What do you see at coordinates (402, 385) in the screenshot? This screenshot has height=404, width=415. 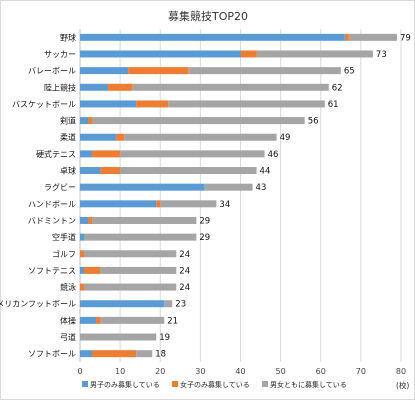 I see `x-axis-unit-label: (校)` at bounding box center [402, 385].